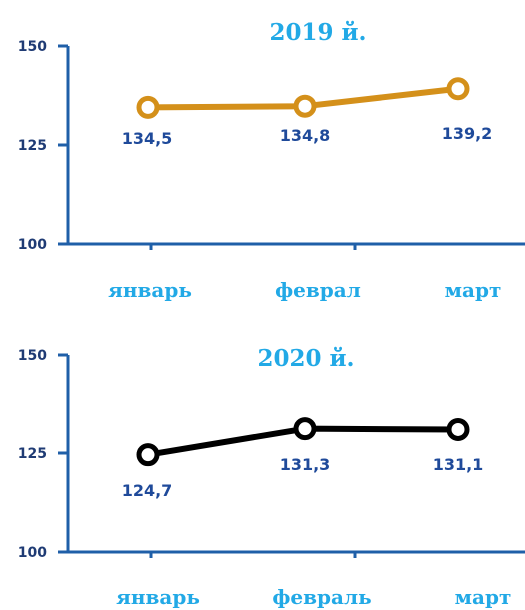 This screenshot has width=525, height=610. I want to click on data-label-1-2019: 134,5, so click(147, 138).